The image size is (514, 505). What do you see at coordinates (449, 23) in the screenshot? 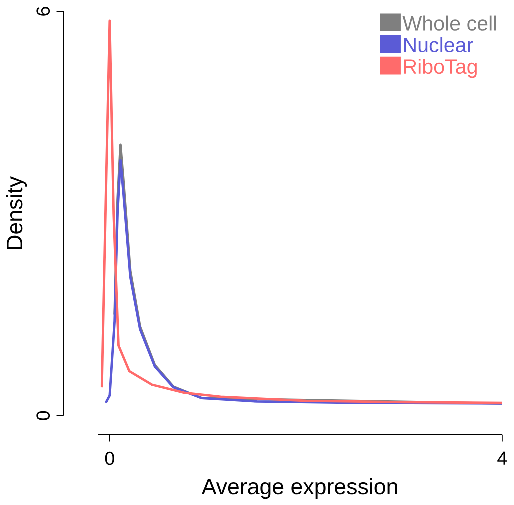
I see `legend-label: Whole cell` at bounding box center [449, 23].